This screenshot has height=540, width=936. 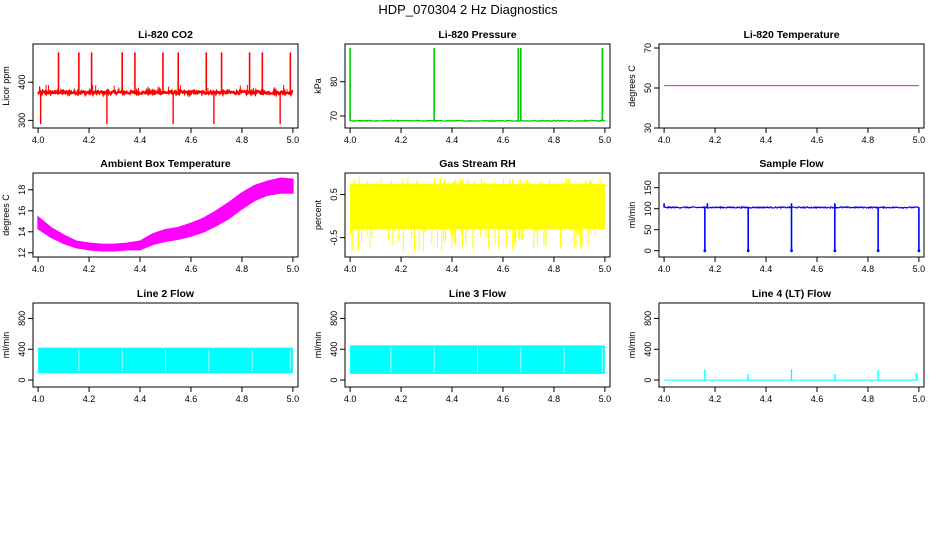 What do you see at coordinates (478, 294) in the screenshot?
I see `panel-title: Line 3 Flow` at bounding box center [478, 294].